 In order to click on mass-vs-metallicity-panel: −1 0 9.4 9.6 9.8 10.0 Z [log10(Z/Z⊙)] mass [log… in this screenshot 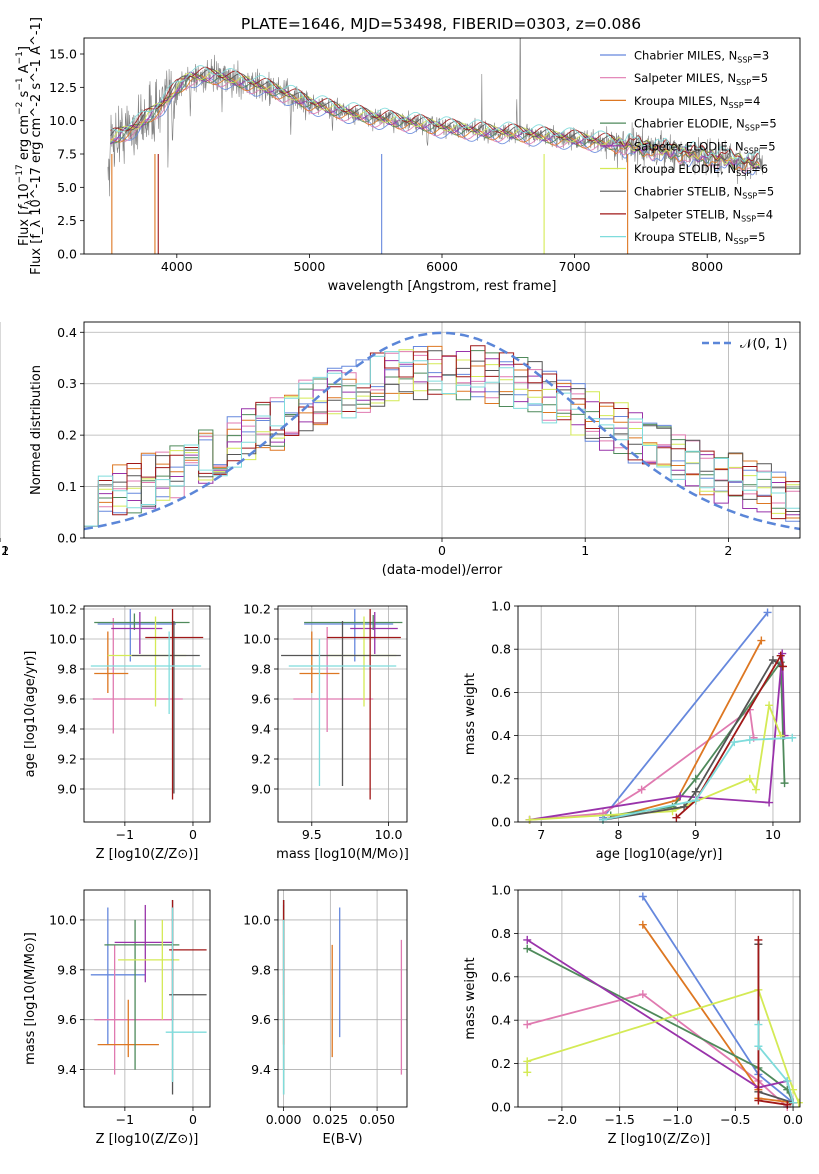, I will do `click(117, 1018)`.